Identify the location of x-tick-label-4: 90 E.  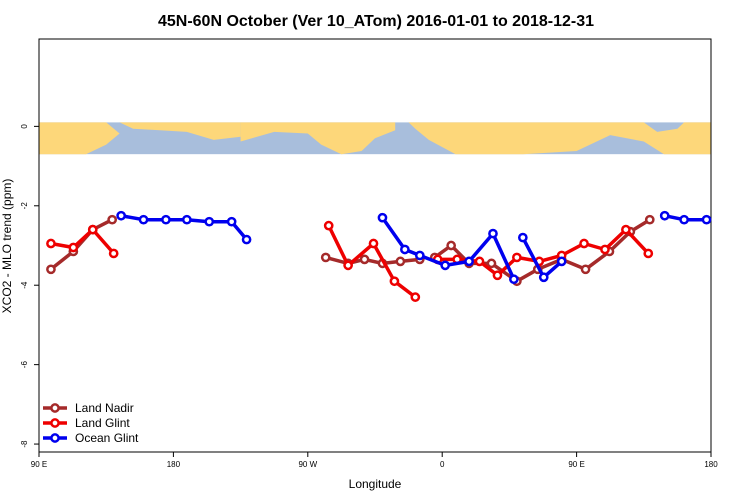
(576, 464).